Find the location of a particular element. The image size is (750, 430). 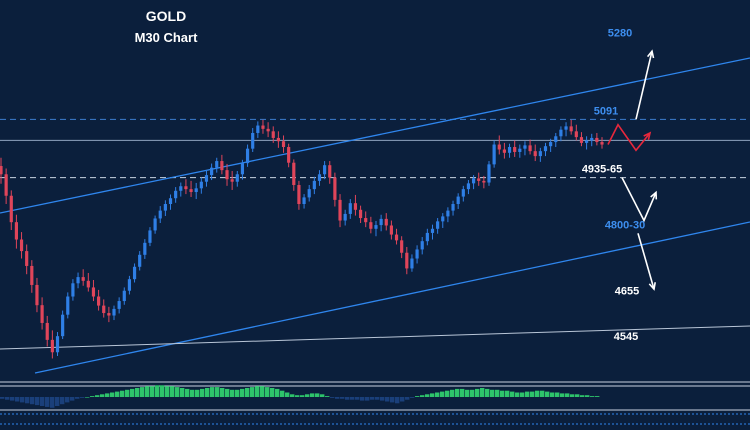

projection-paths is located at coordinates (632, 170).